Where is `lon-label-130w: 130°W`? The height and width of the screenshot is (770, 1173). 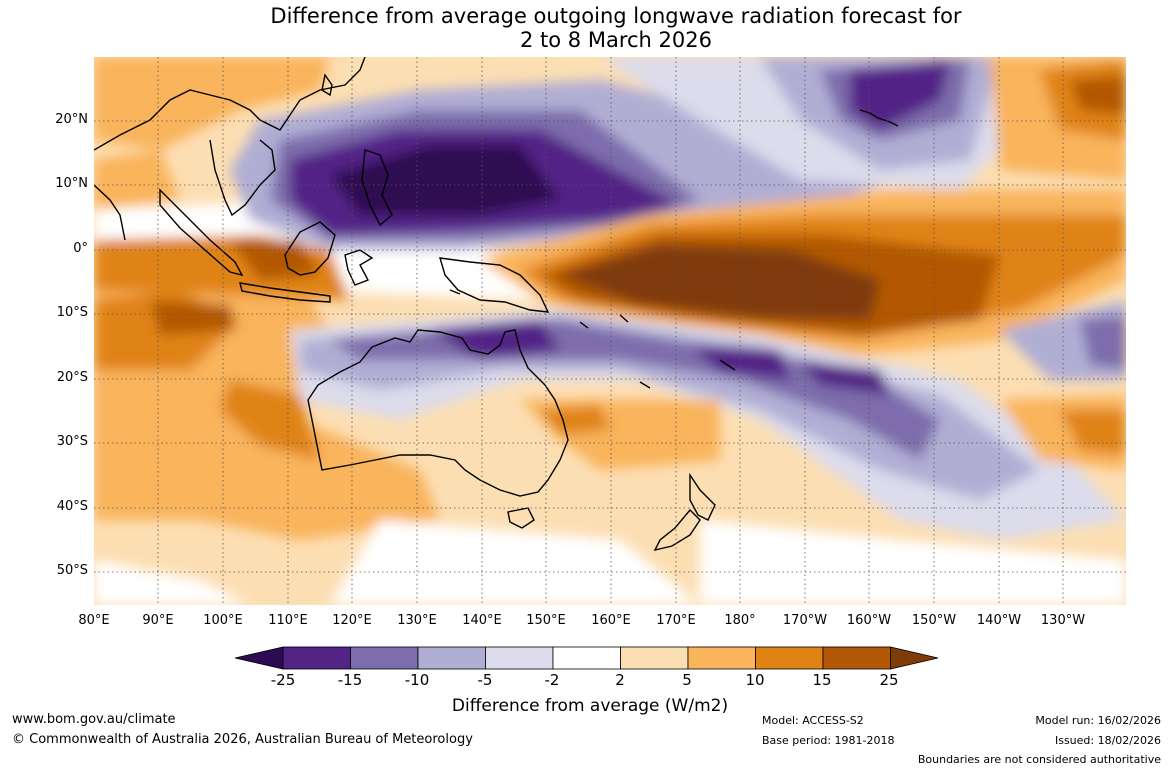 lon-label-130w: 130°W is located at coordinates (1063, 620).